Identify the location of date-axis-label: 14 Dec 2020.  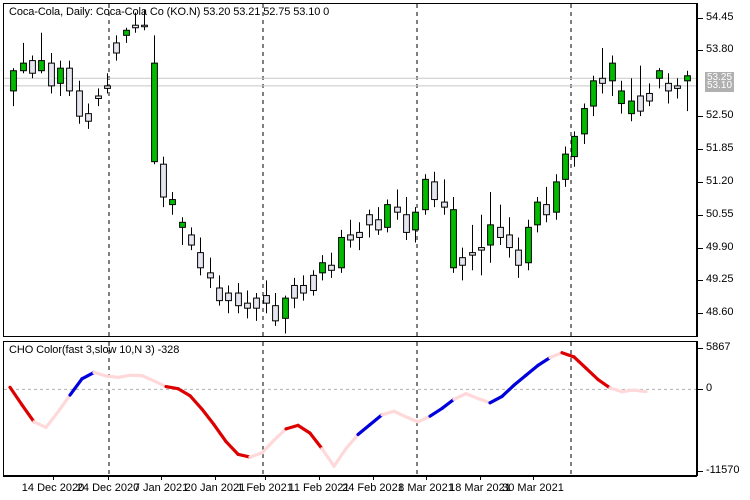
(53, 488).